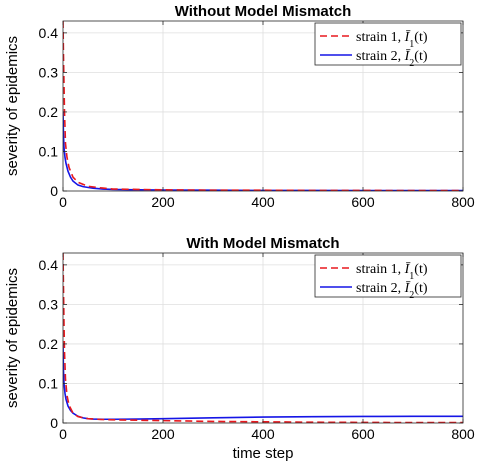 The height and width of the screenshot is (473, 484). I want to click on chart-title: Without Model Mismatch, so click(263, 11).